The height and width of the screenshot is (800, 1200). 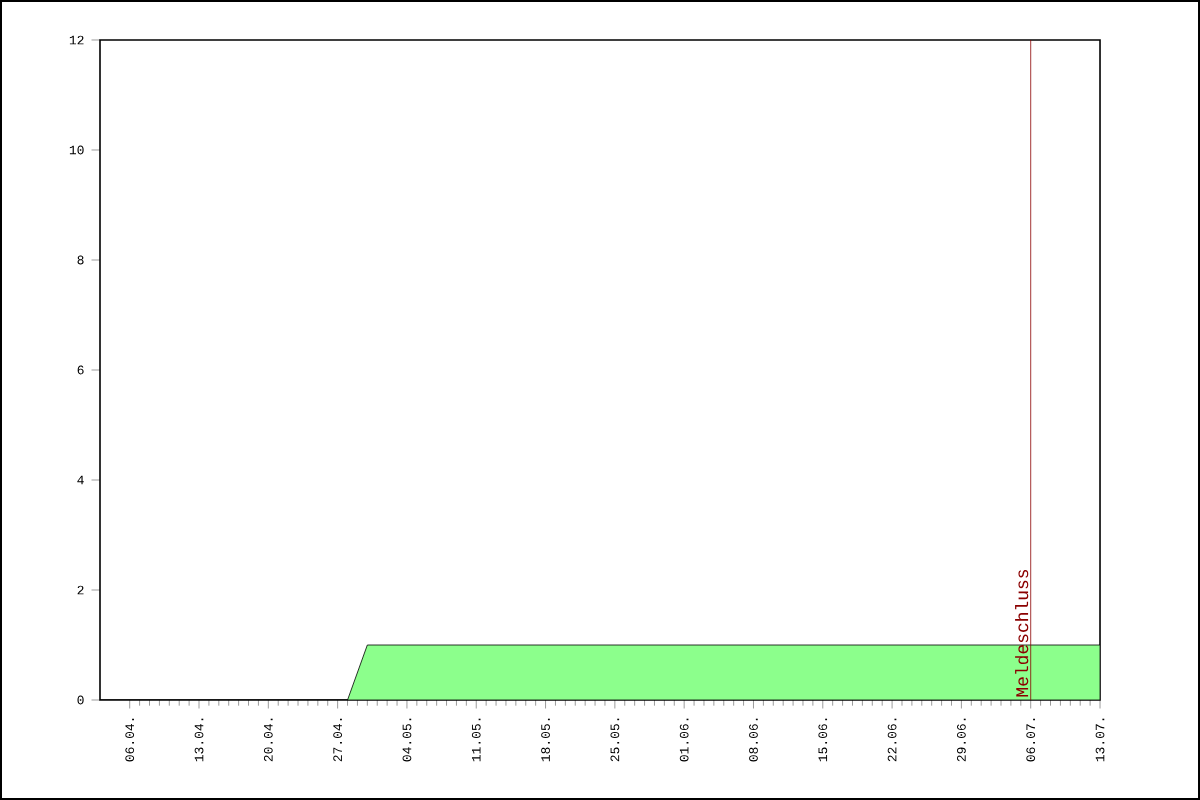 I want to click on ref-line-label: Meldeschluss, so click(x=1022, y=633).